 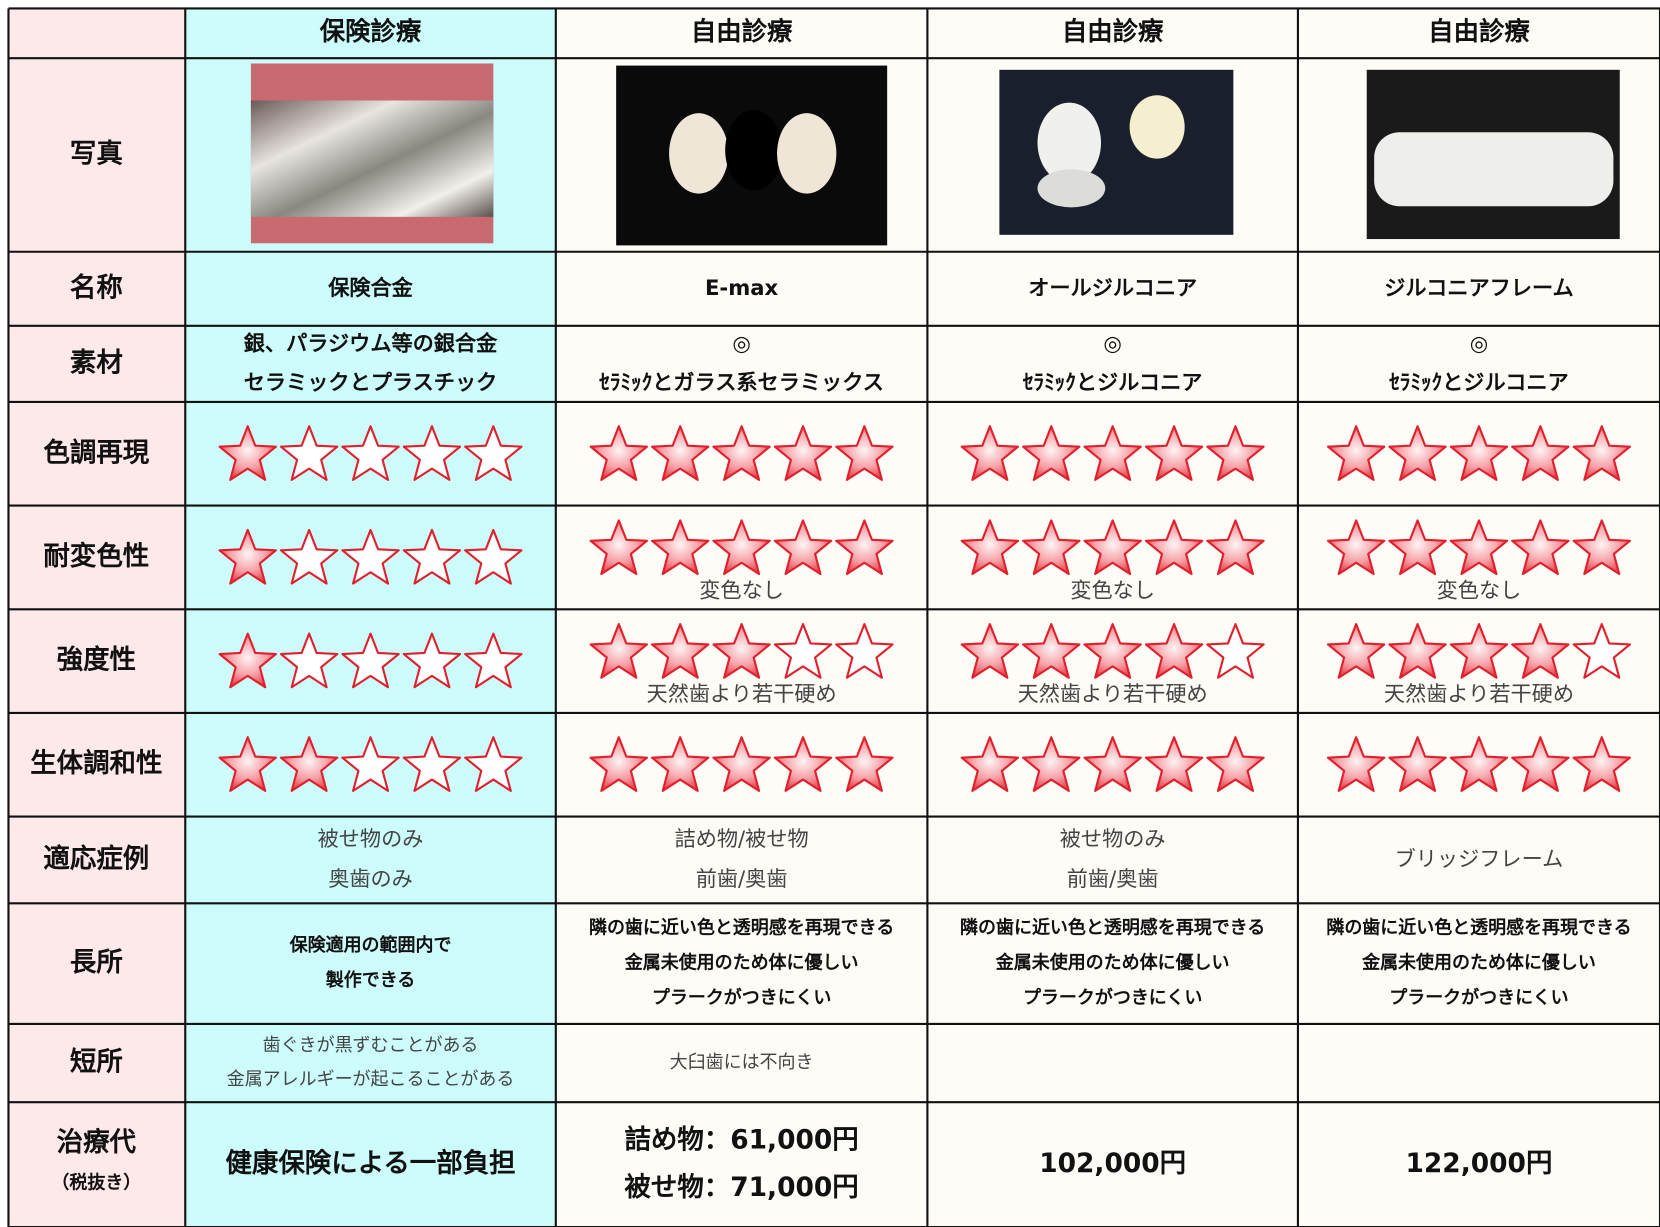 What do you see at coordinates (742, 838) in the screenshot?
I see `cell-text: 詰め物/被せ物` at bounding box center [742, 838].